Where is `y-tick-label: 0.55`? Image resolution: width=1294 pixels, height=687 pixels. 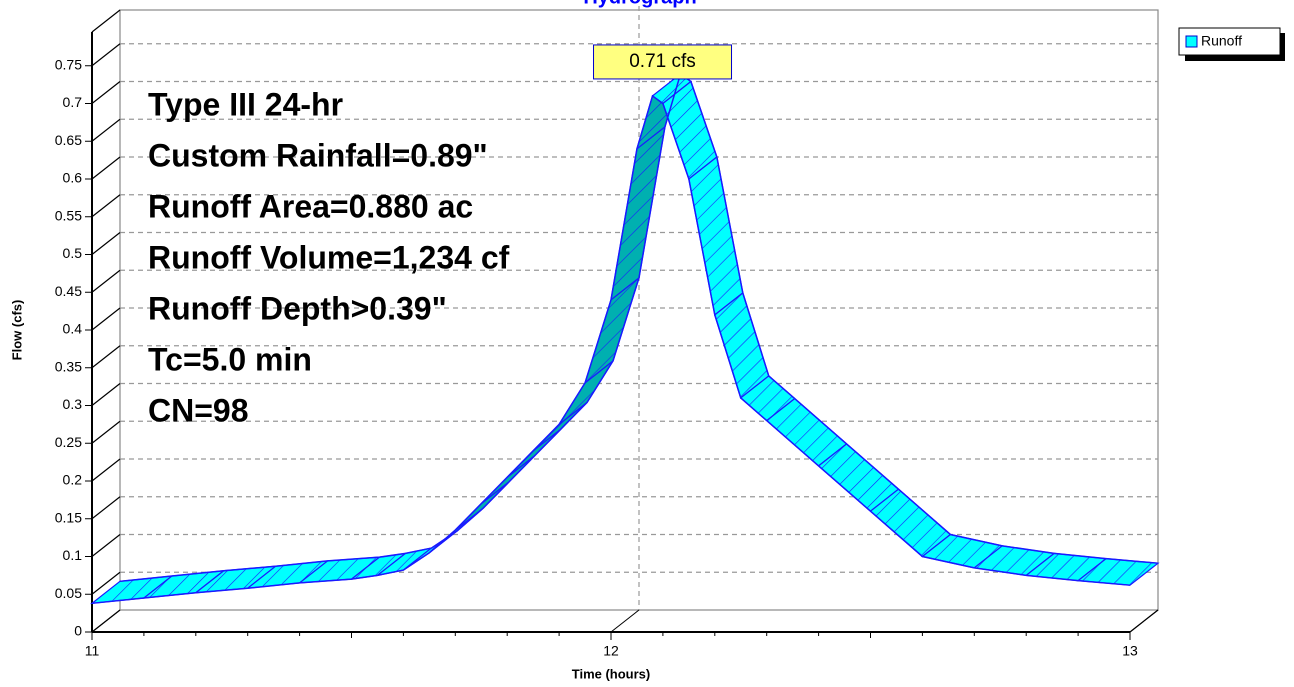 y-tick-label: 0.55 is located at coordinates (68, 215).